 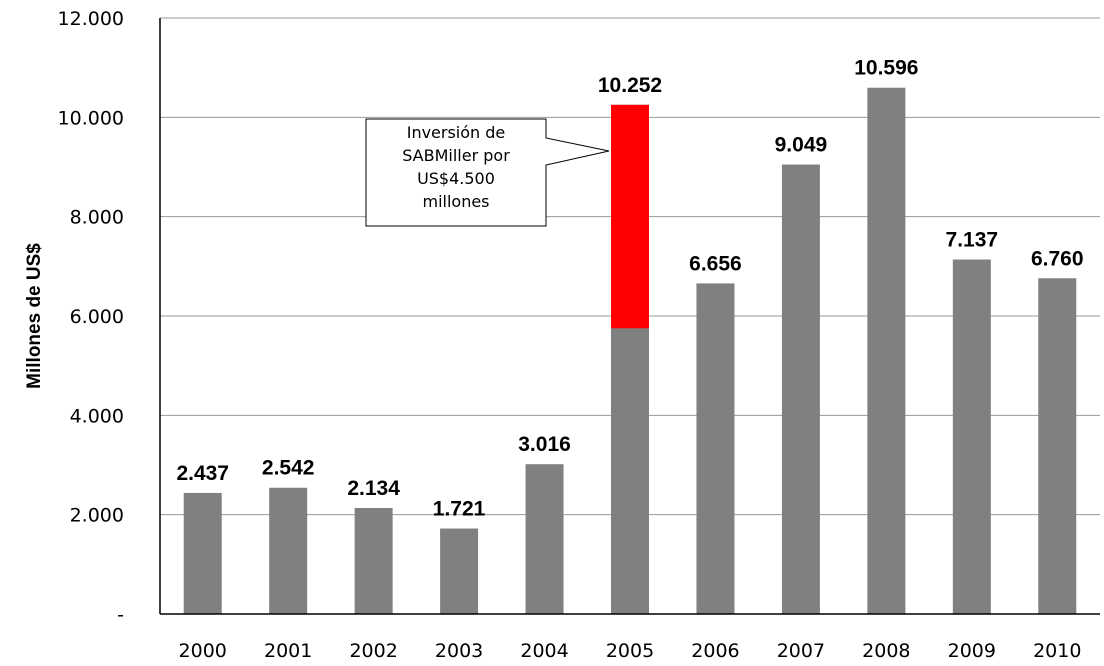 I want to click on x-tick-label: 2008, so click(x=886, y=651).